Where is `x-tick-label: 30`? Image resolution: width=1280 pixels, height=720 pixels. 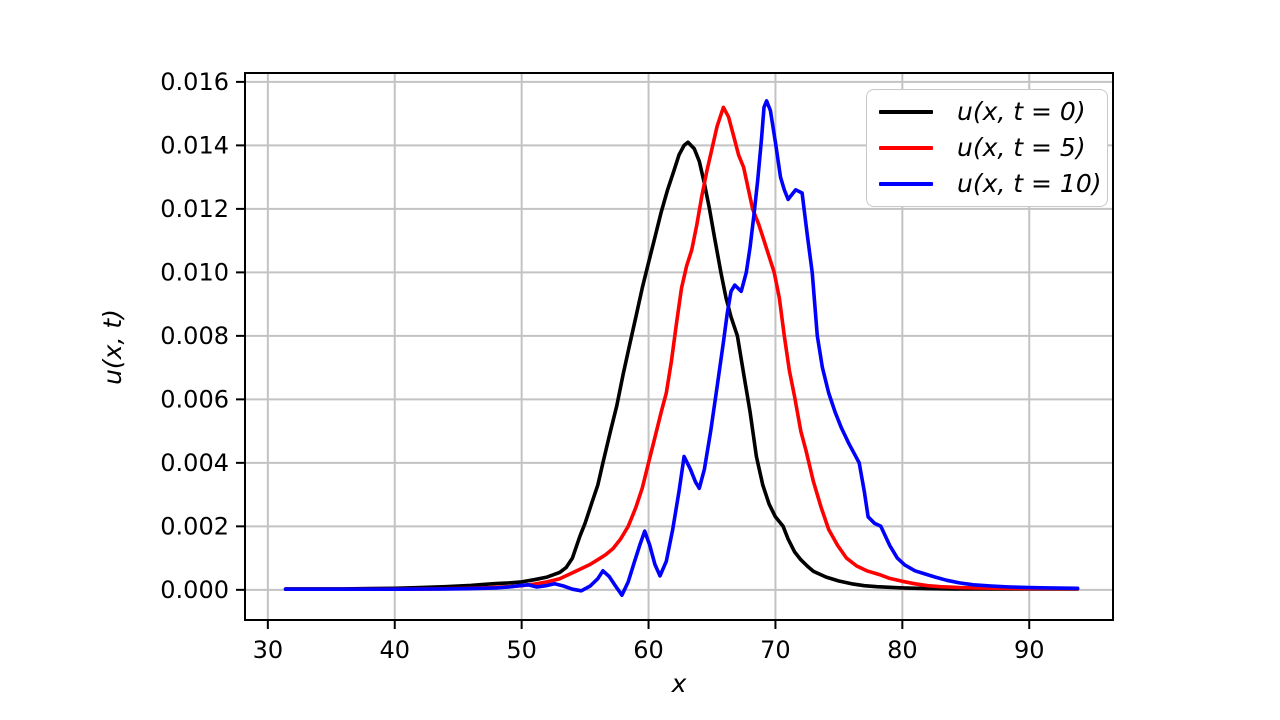 x-tick-label: 30 is located at coordinates (268, 650).